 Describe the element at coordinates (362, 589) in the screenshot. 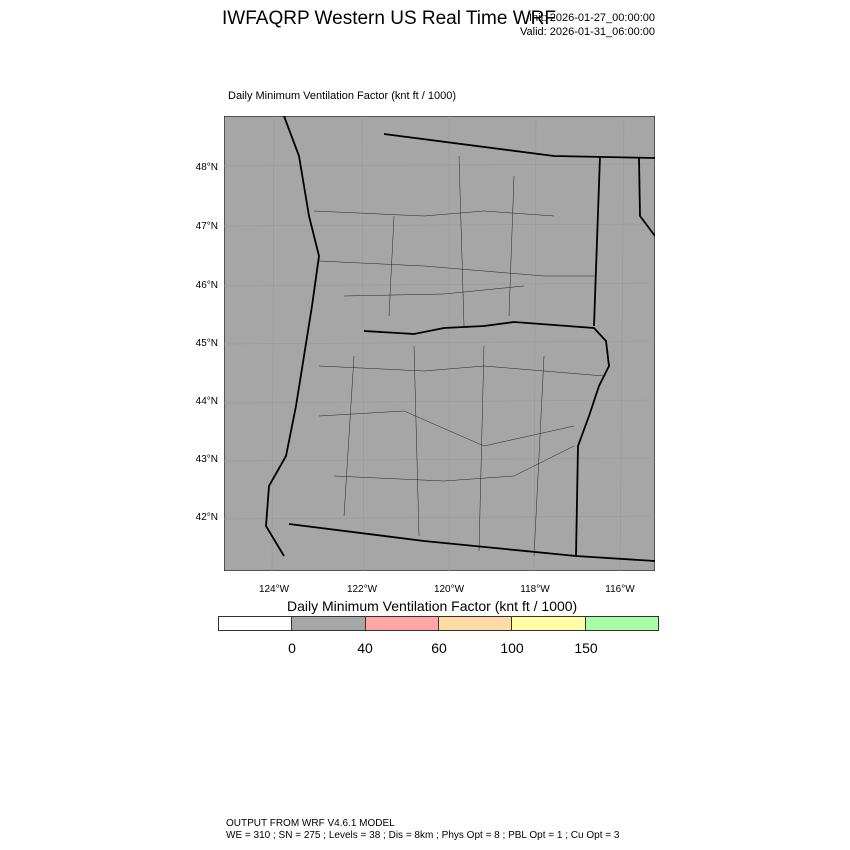

I see `lon-label: 122°W` at that location.